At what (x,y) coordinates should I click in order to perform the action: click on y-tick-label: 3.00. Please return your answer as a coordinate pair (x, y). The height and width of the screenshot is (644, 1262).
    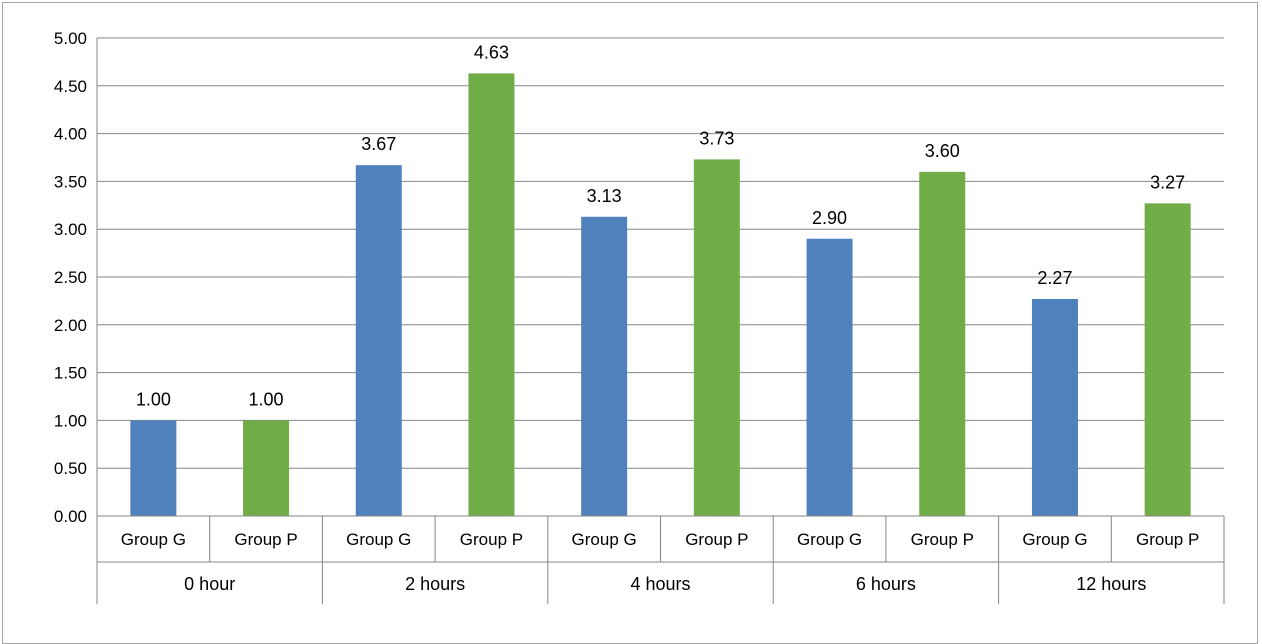
    Looking at the image, I should click on (70, 229).